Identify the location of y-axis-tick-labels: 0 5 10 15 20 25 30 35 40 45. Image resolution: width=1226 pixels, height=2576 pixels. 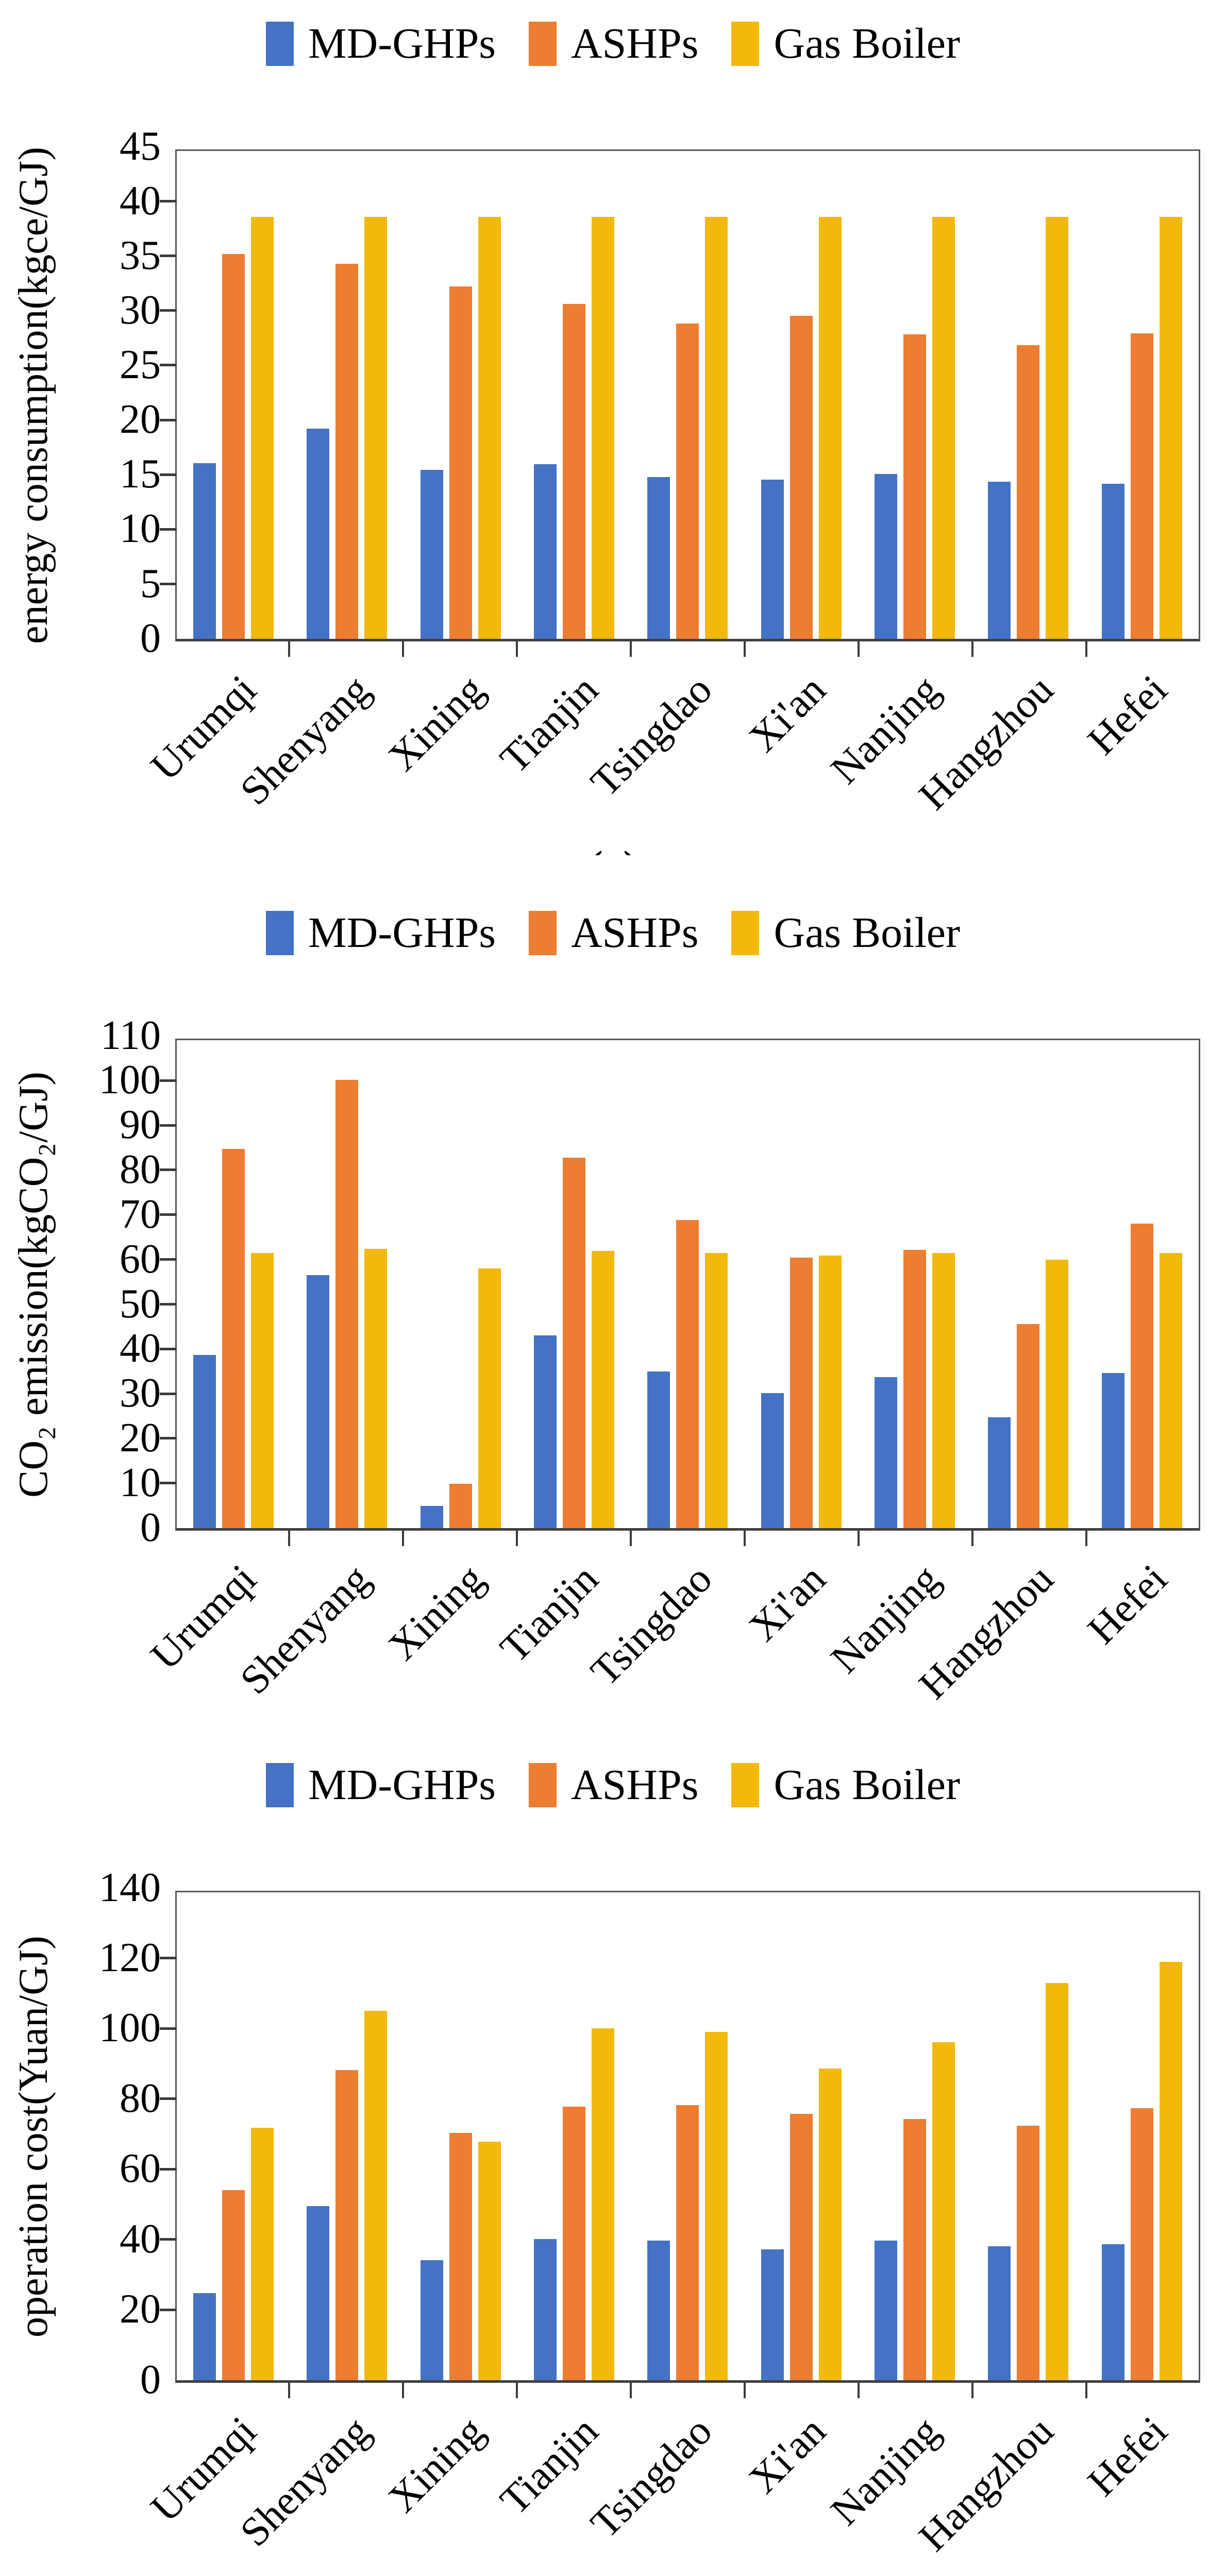
(121, 392).